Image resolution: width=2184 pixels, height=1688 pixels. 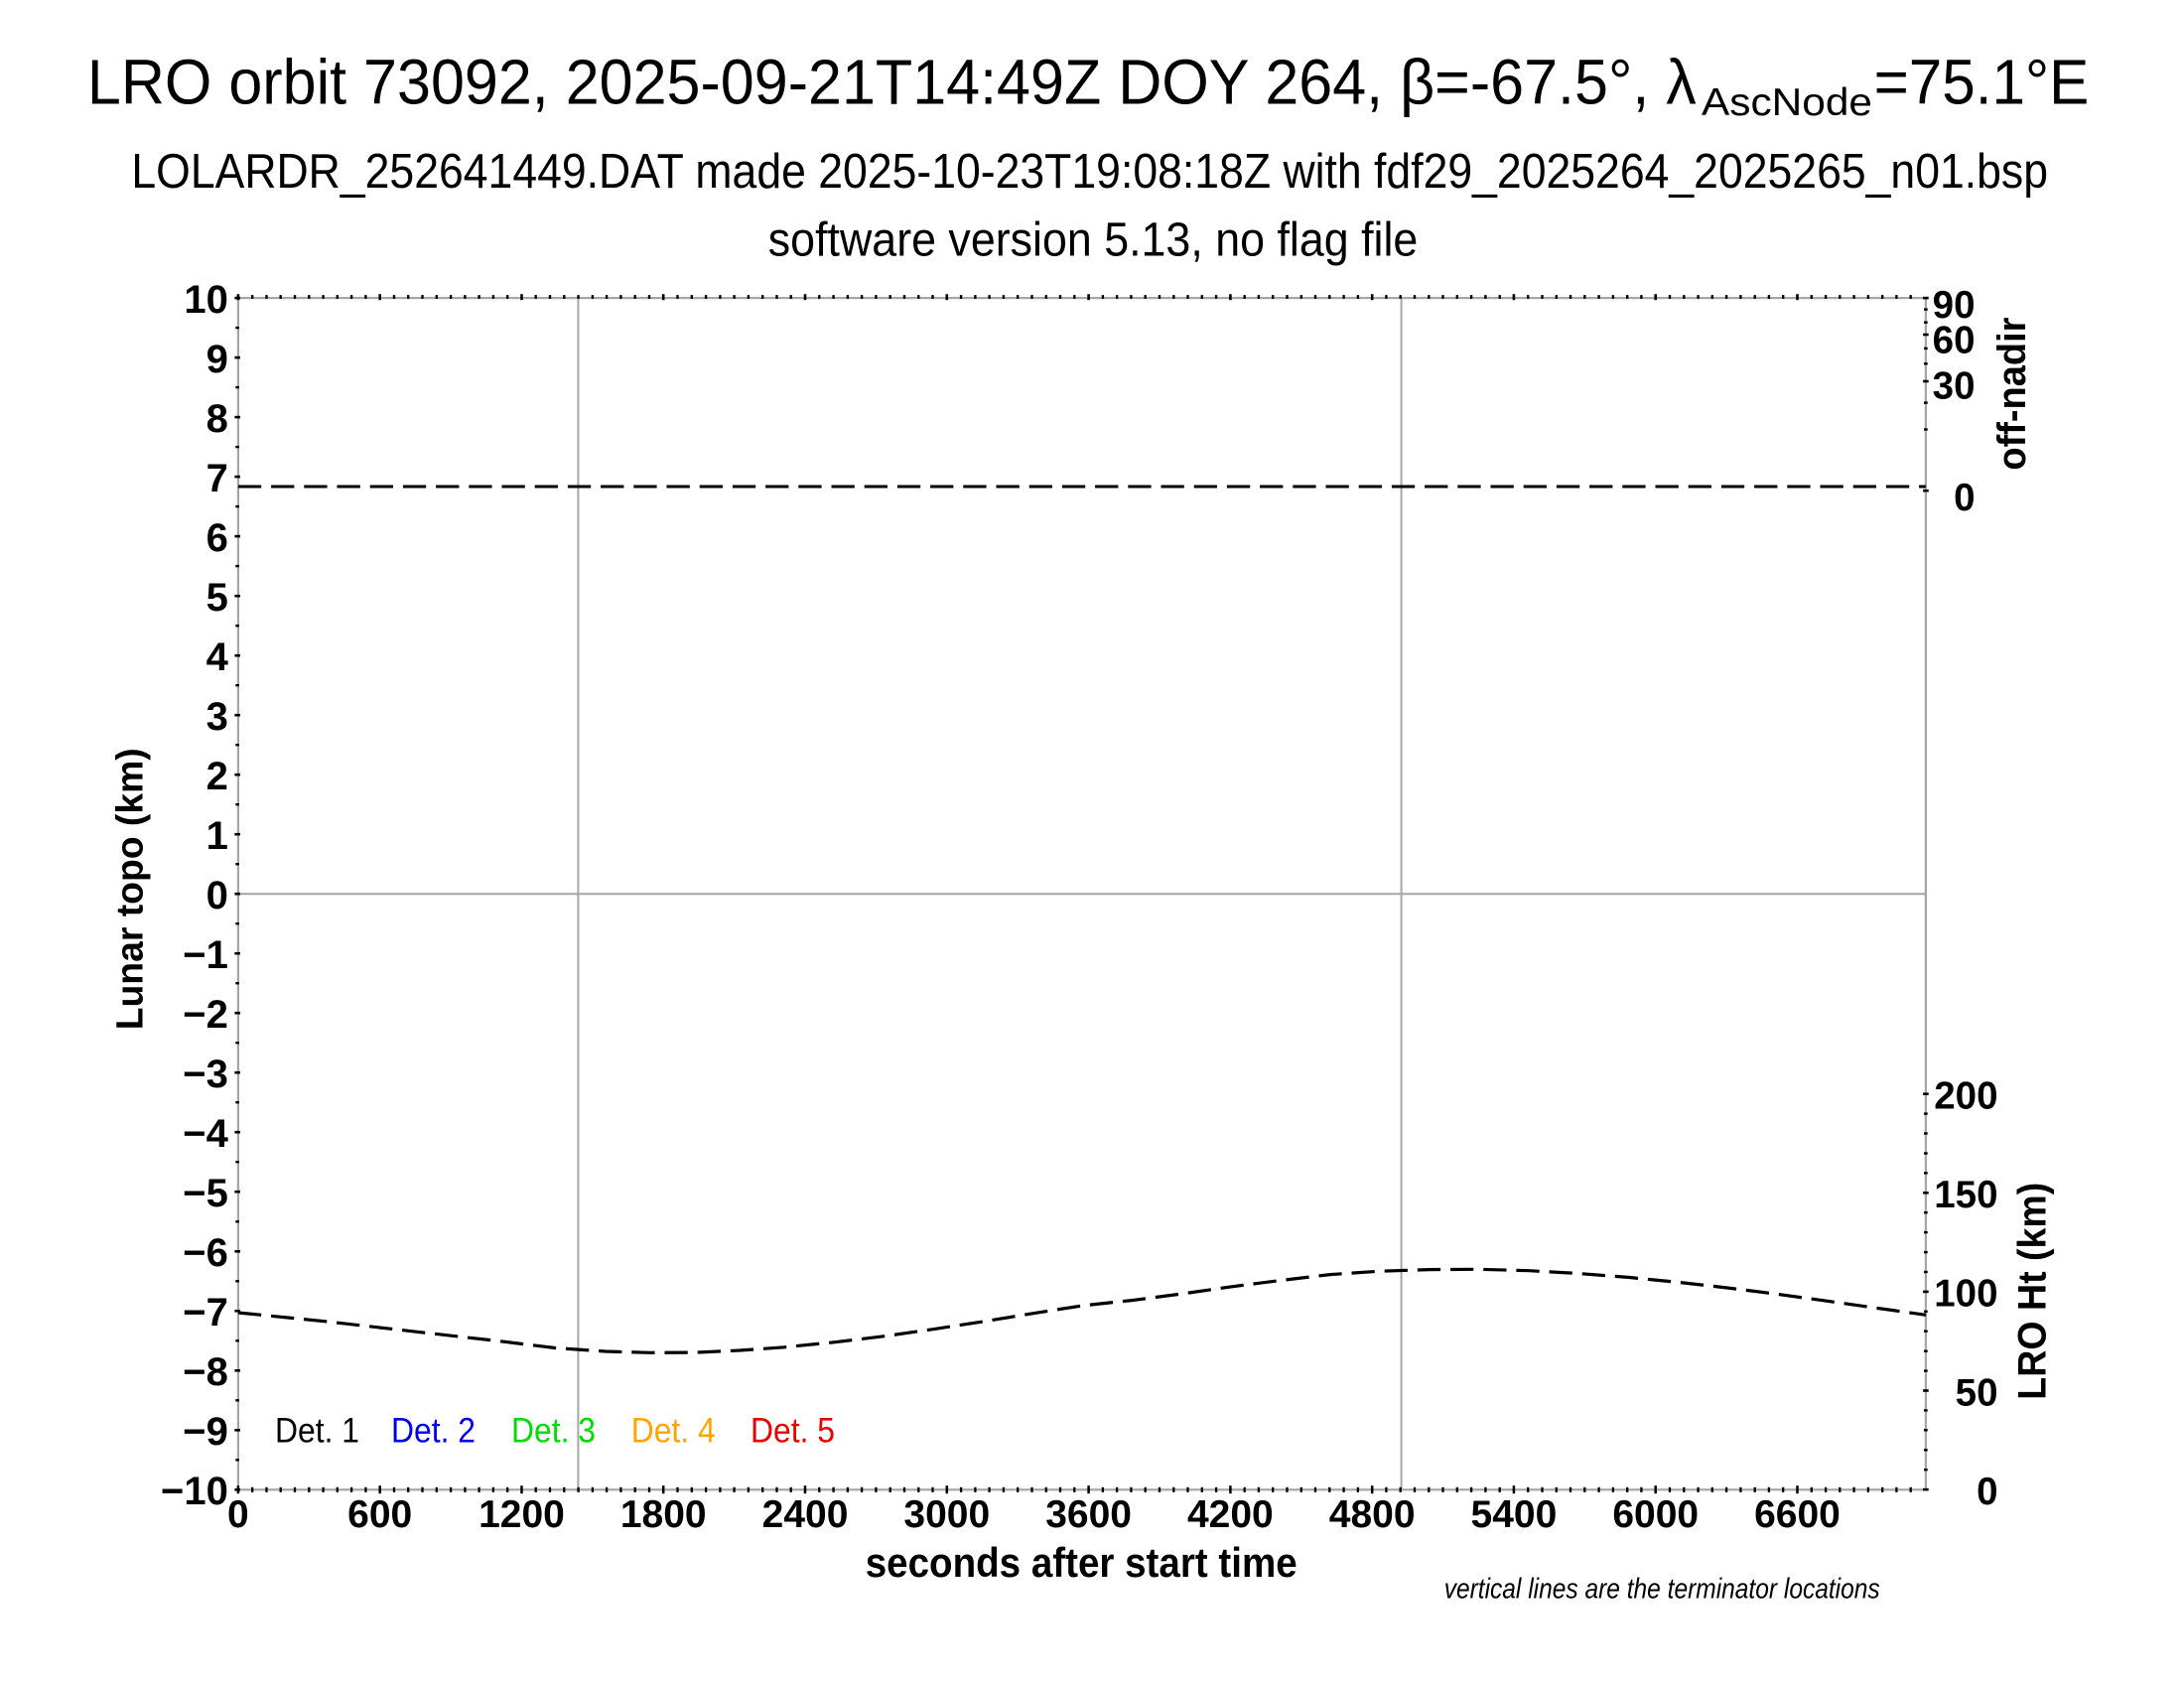 What do you see at coordinates (1088, 1514) in the screenshot?
I see `svg-text: 3600` at bounding box center [1088, 1514].